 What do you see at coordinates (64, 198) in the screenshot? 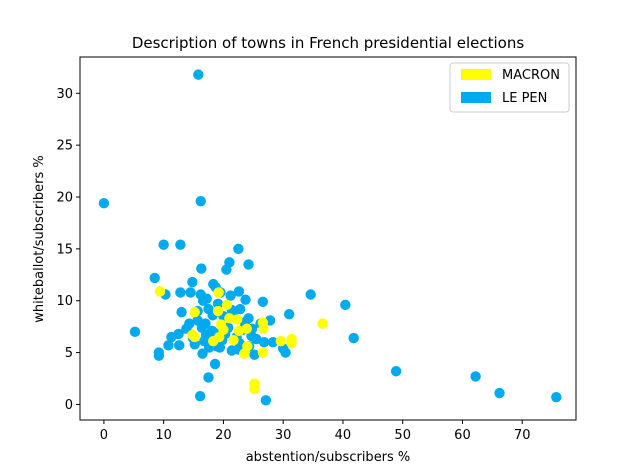
I see `y-tick-label: 20` at bounding box center [64, 198].